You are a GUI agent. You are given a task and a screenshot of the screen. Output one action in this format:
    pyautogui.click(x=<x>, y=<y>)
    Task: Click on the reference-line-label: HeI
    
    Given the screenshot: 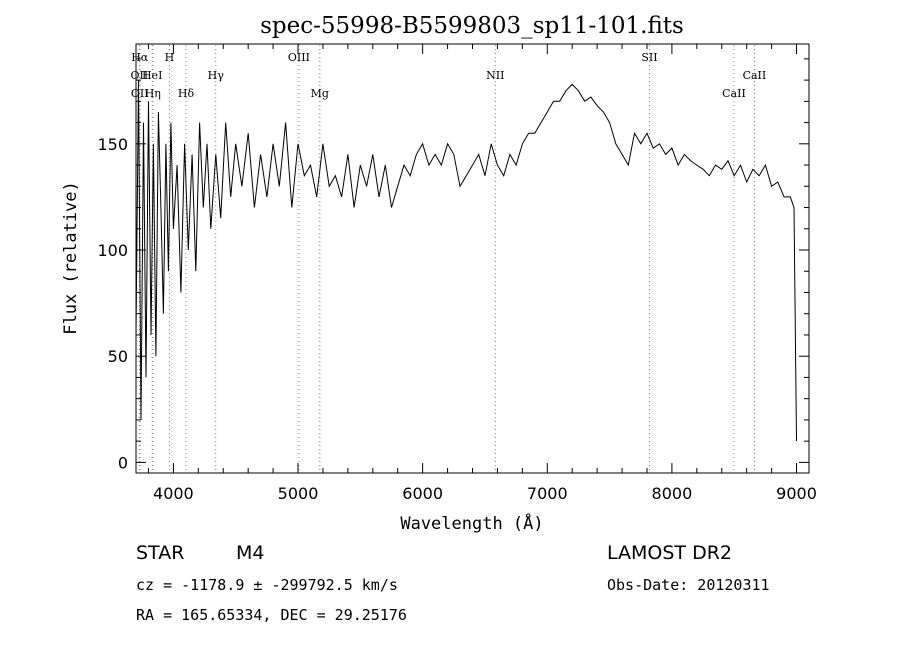 What is the action you would take?
    pyautogui.click(x=152, y=75)
    